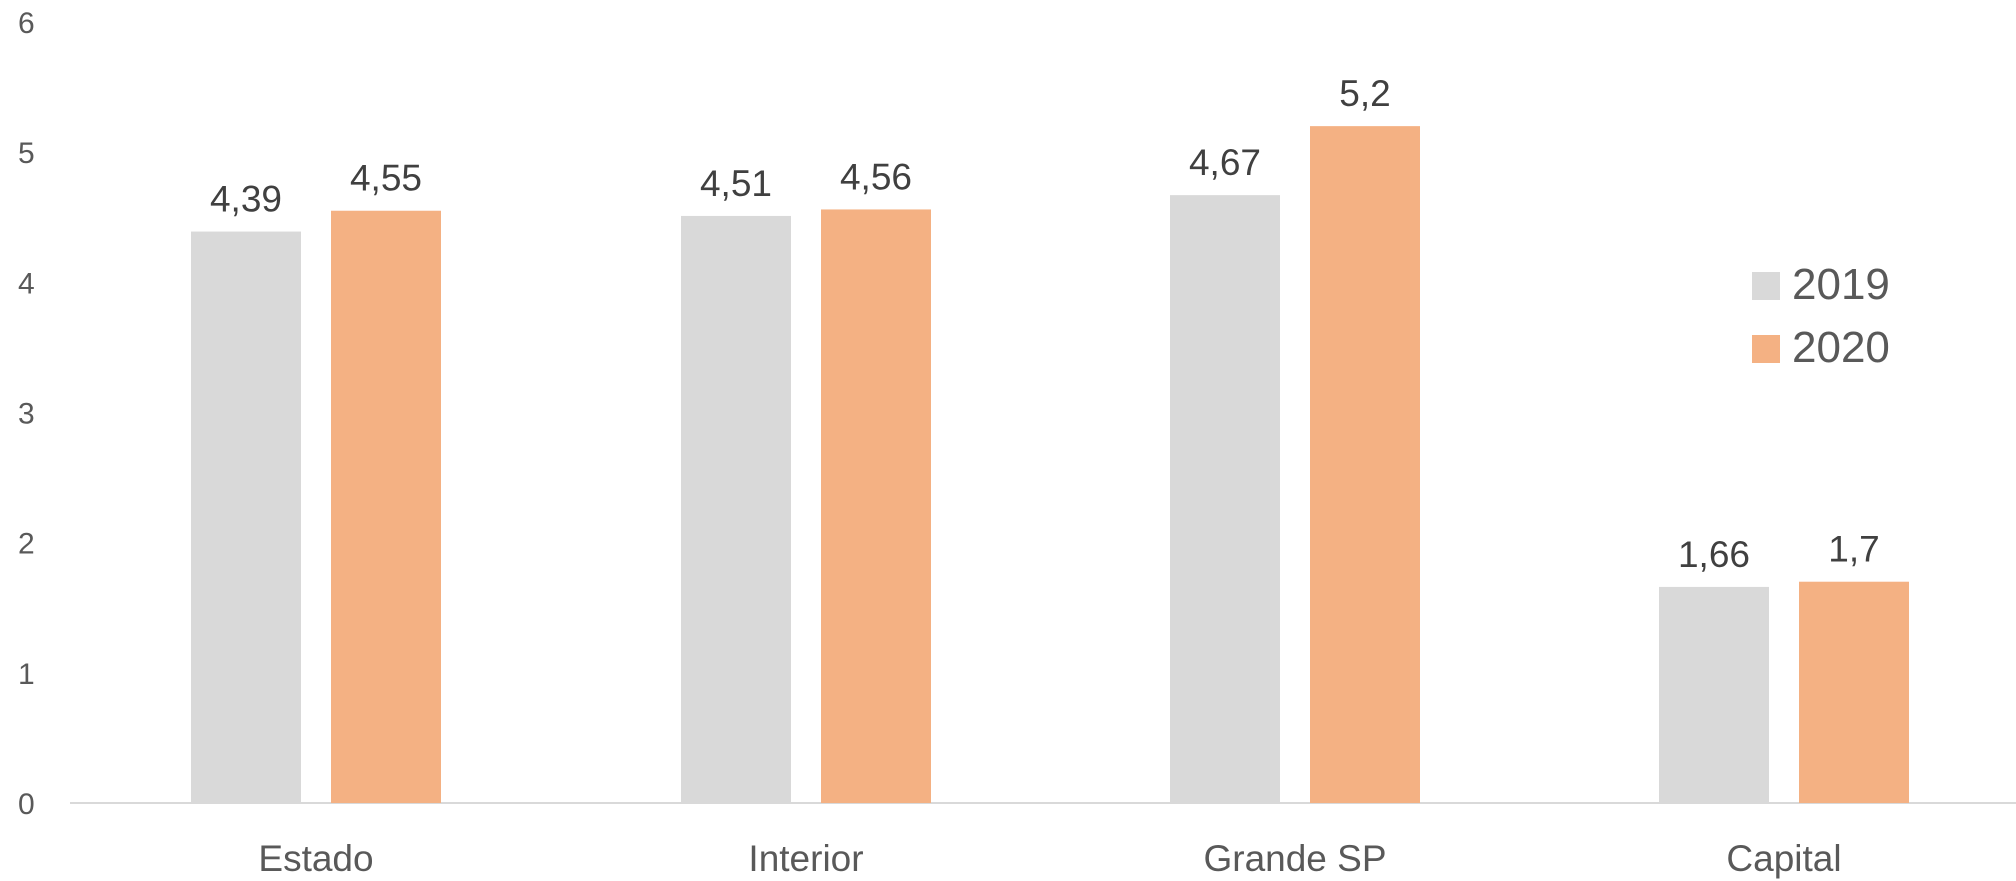  Describe the element at coordinates (736, 183) in the screenshot. I see `data-label: 4,51` at that location.